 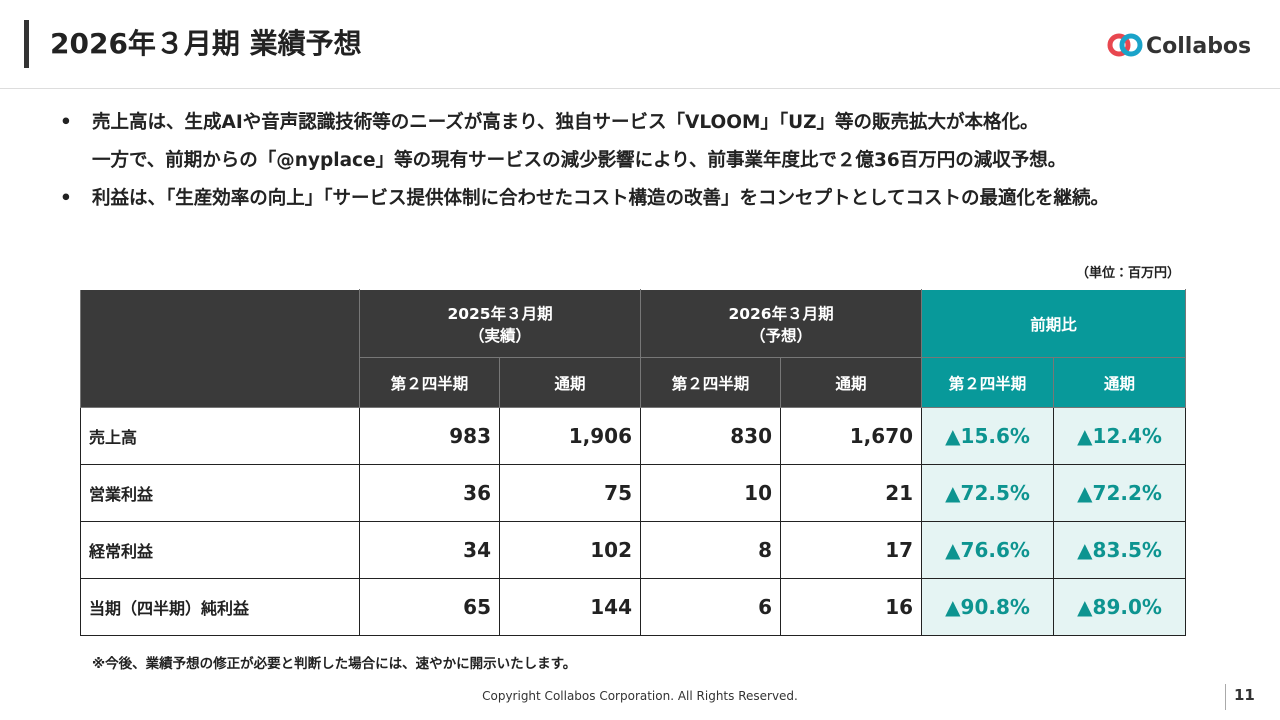 I want to click on row-label: 売上高, so click(x=220, y=436).